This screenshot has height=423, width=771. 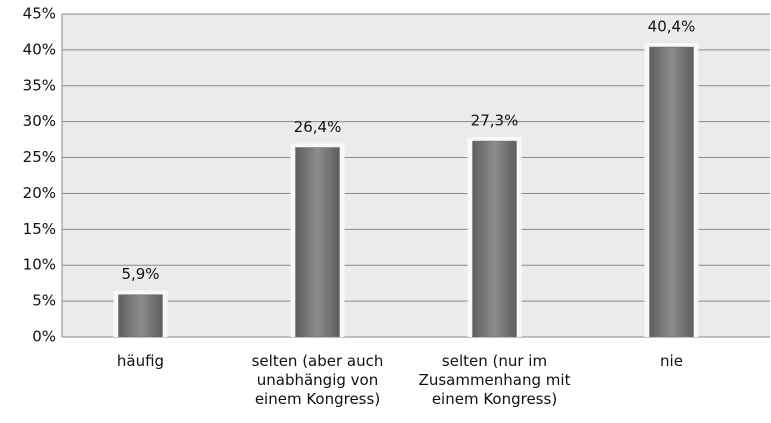 What do you see at coordinates (39, 49) in the screenshot?
I see `y-tick-label: 40%` at bounding box center [39, 49].